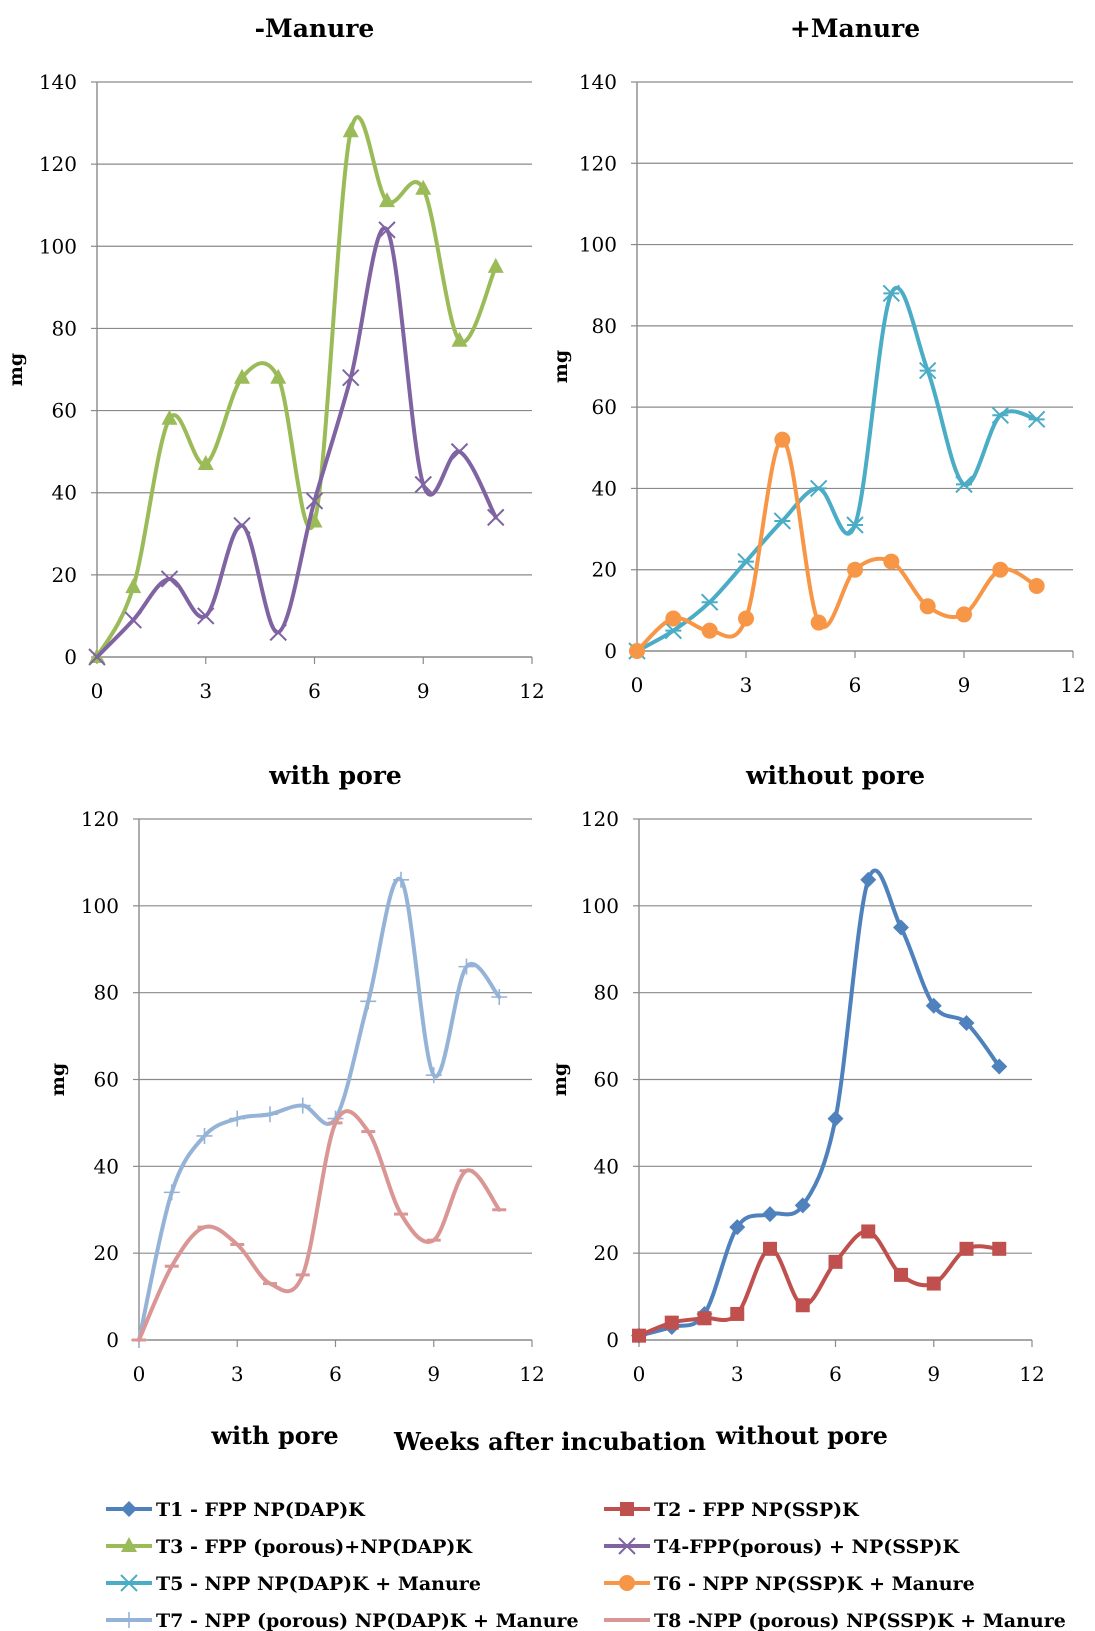  I want to click on caption-weeks-after-incubation: Weeks after incubation, so click(549, 1441).